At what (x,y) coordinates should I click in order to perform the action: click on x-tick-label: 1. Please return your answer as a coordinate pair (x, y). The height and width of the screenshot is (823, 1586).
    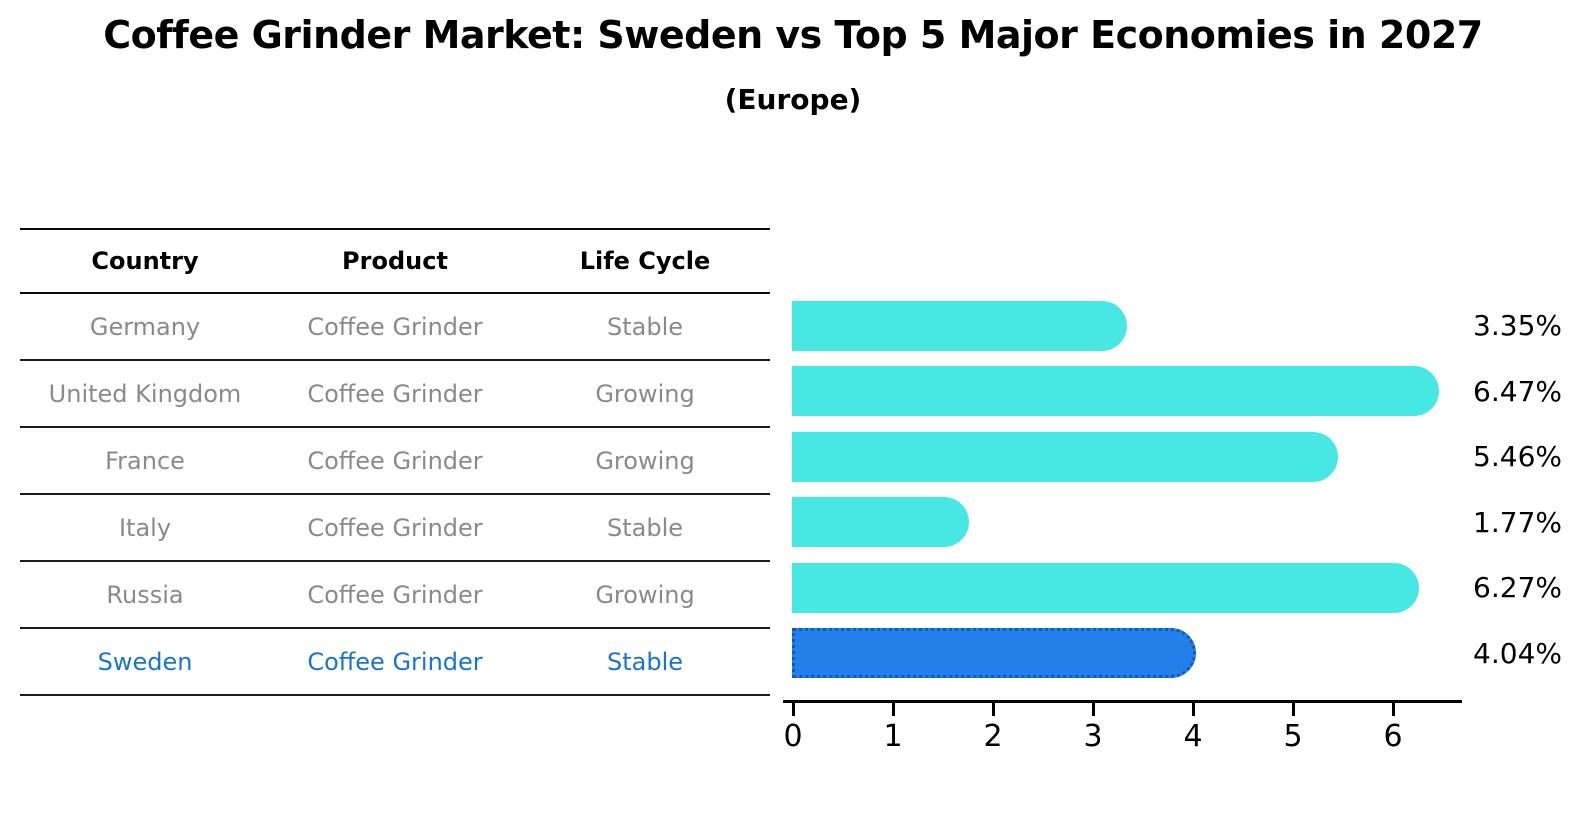
    Looking at the image, I should click on (893, 736).